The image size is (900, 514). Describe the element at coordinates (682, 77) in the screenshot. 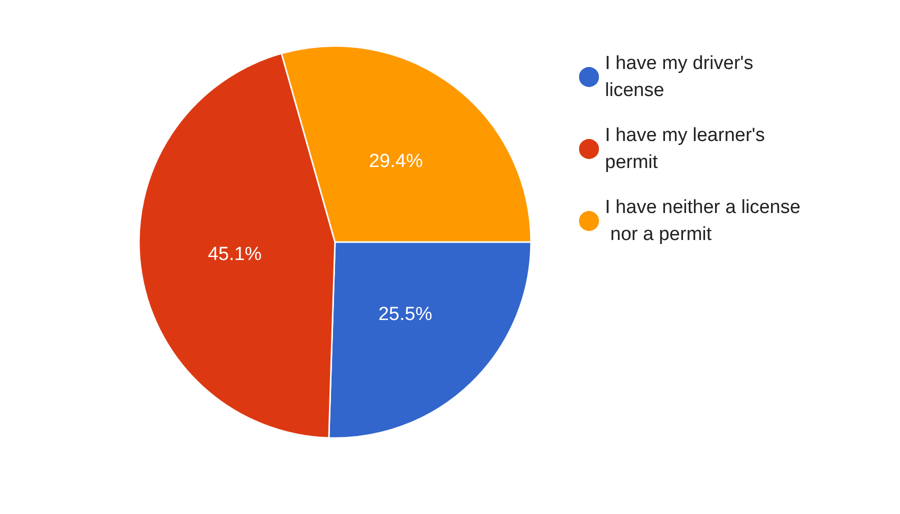

I see `legend-label: I have my driver's license` at that location.